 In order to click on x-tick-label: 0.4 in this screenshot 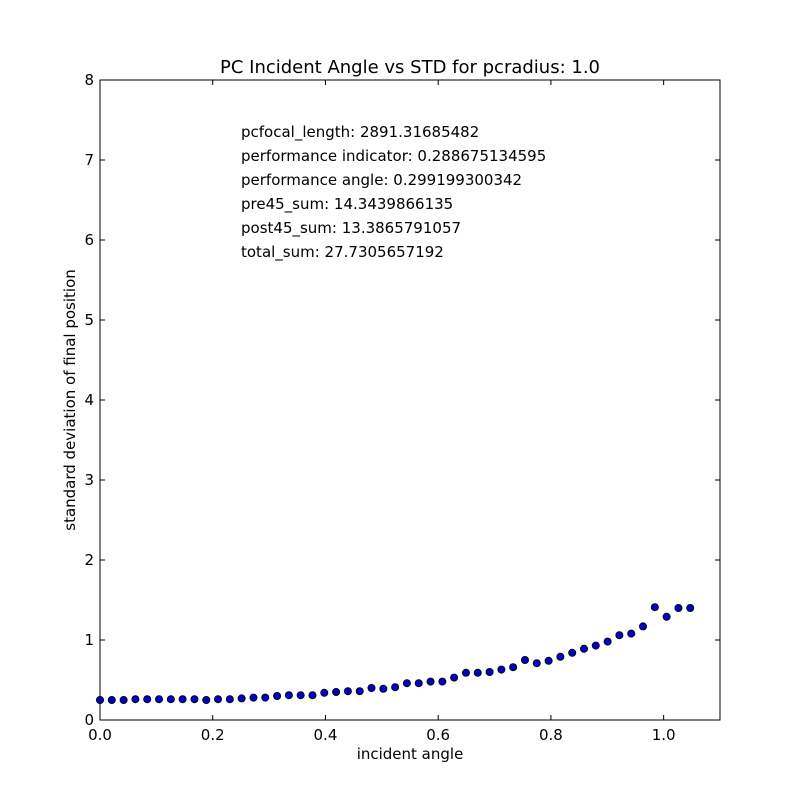, I will do `click(326, 735)`.